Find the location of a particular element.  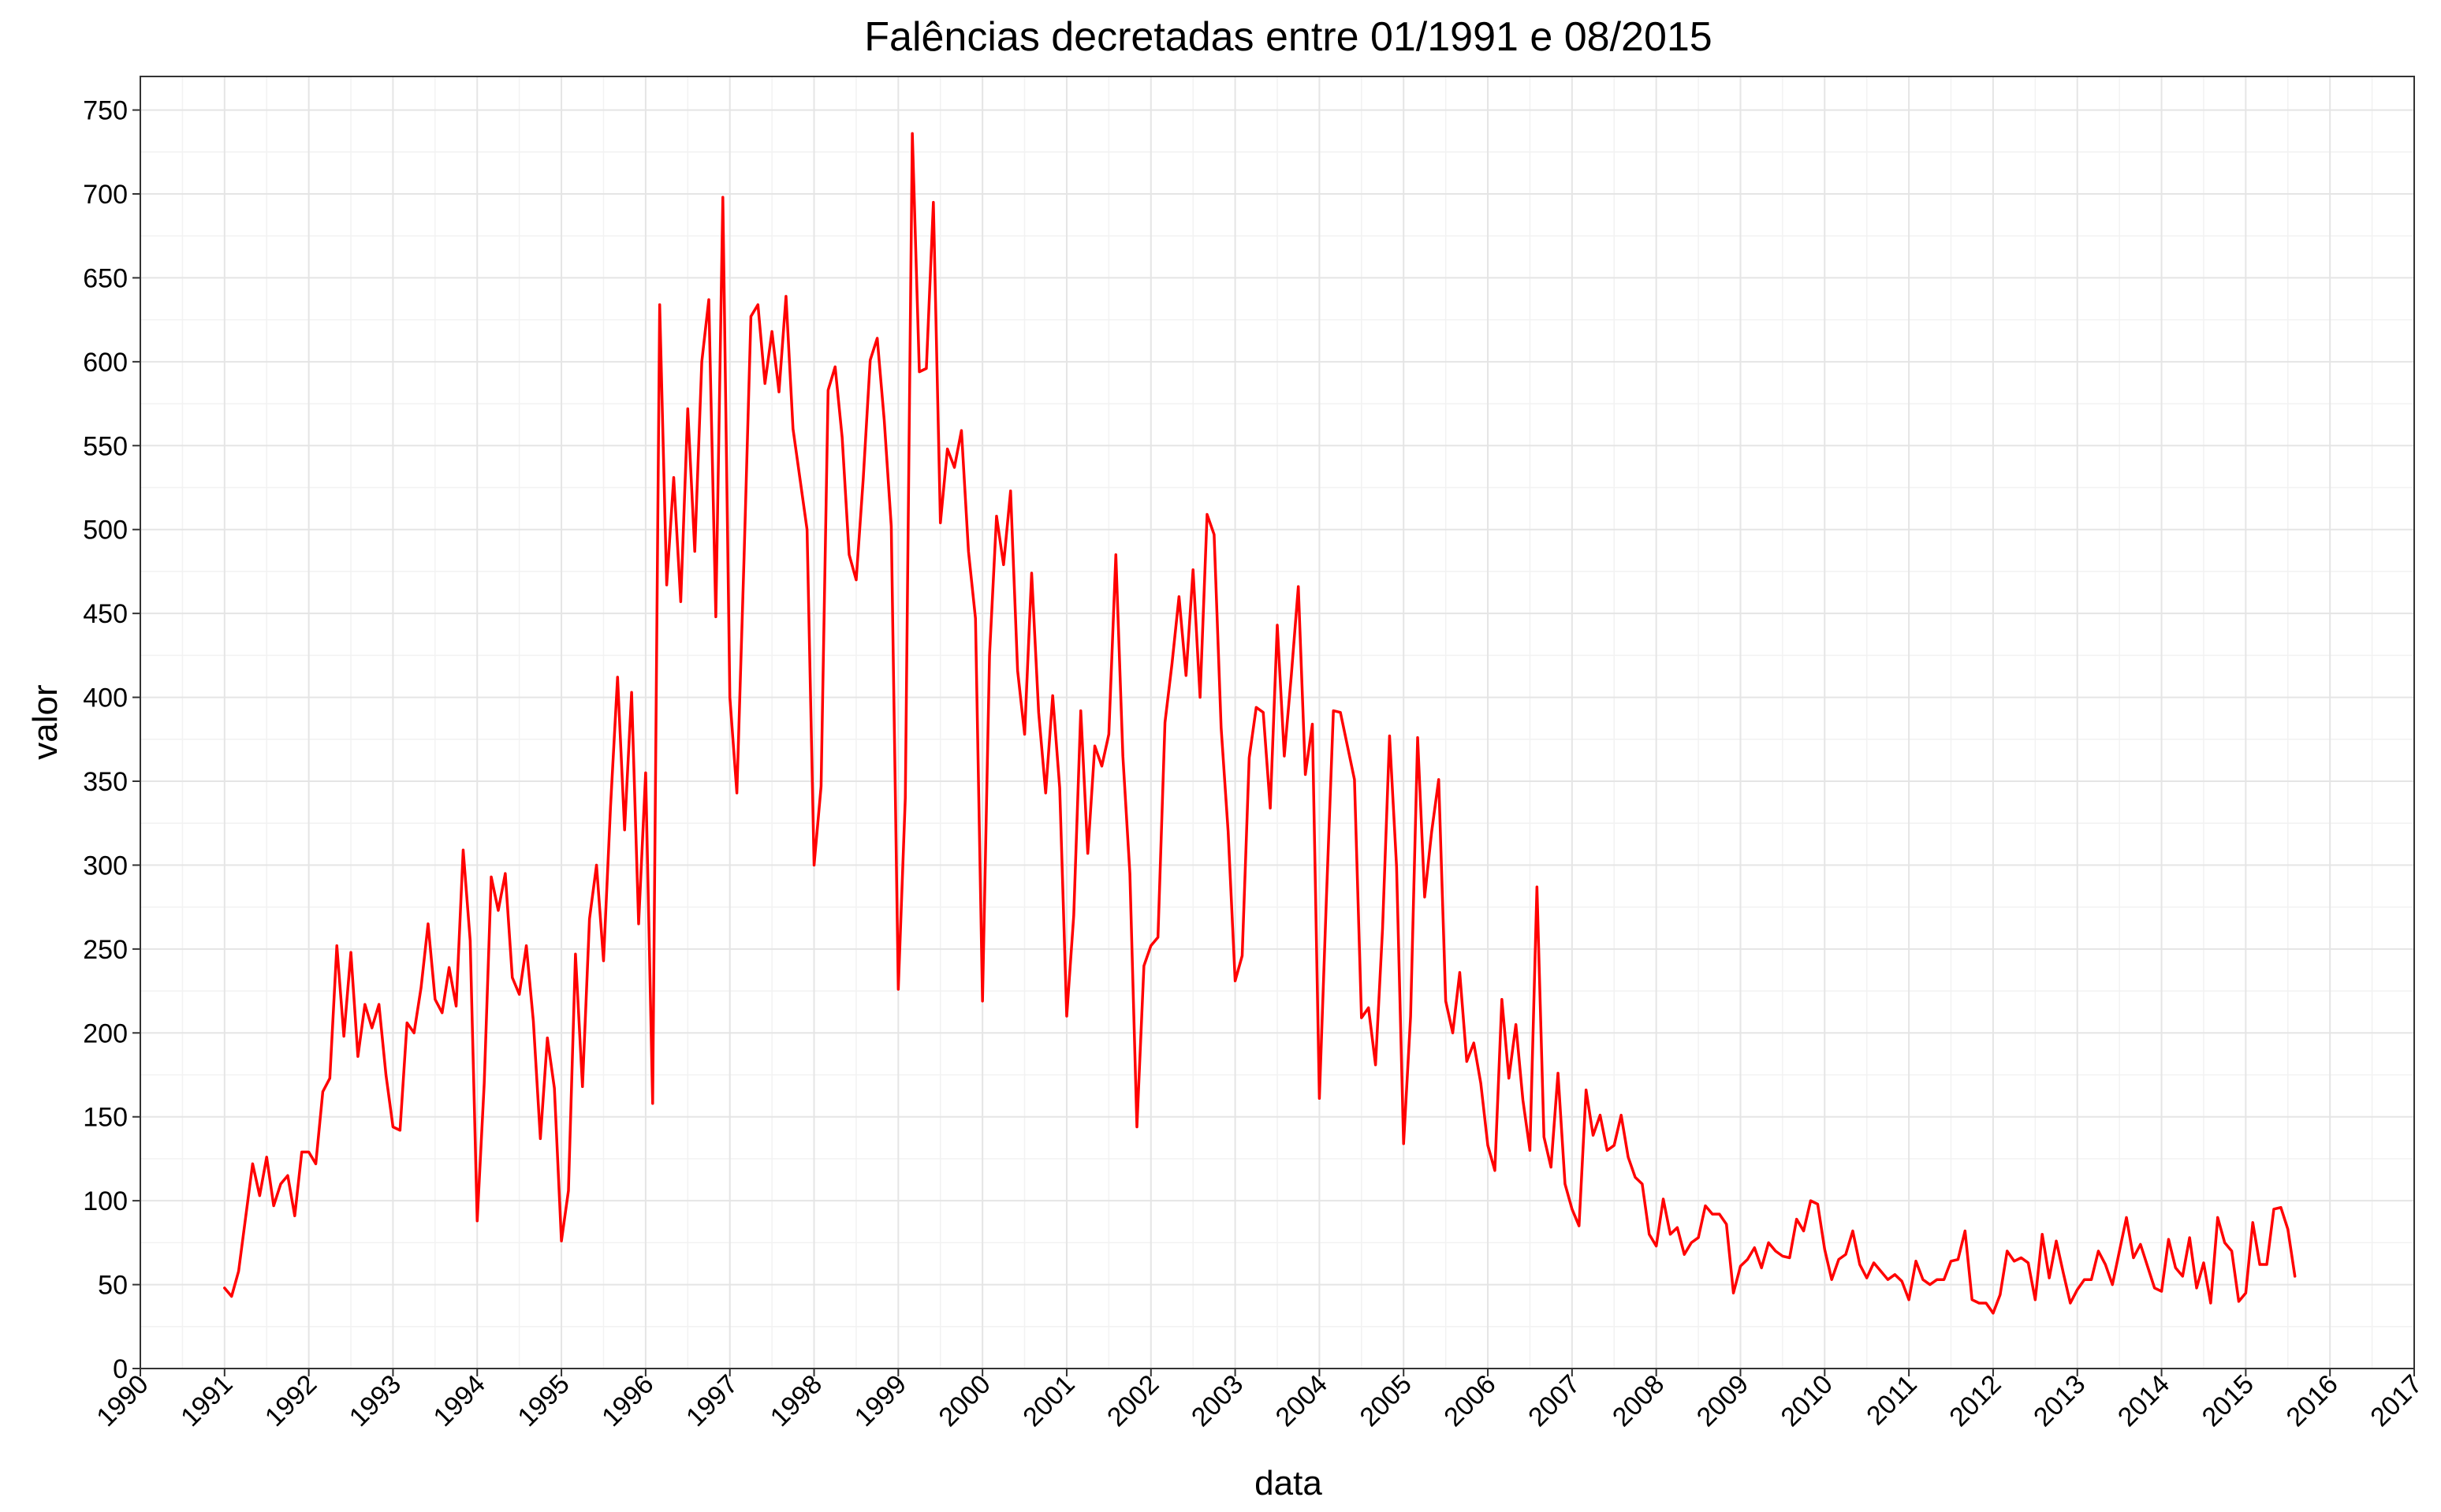

x-tick-label: 2012 is located at coordinates (1975, 1400).